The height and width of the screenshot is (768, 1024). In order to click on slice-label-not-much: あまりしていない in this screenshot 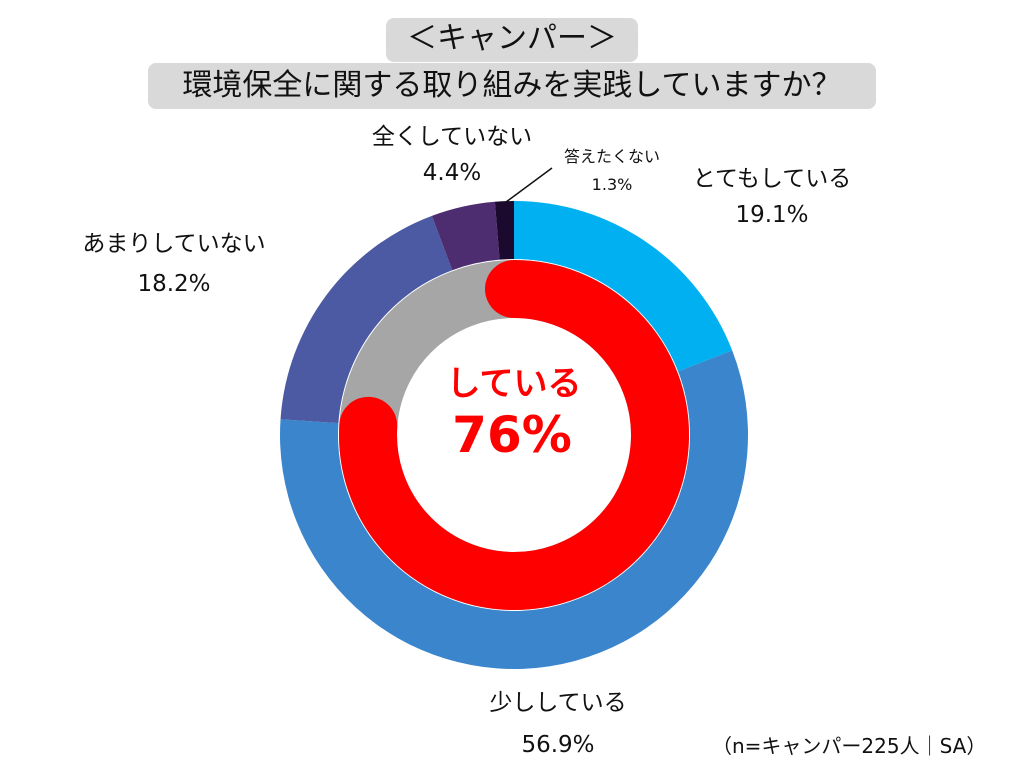, I will do `click(173, 244)`.